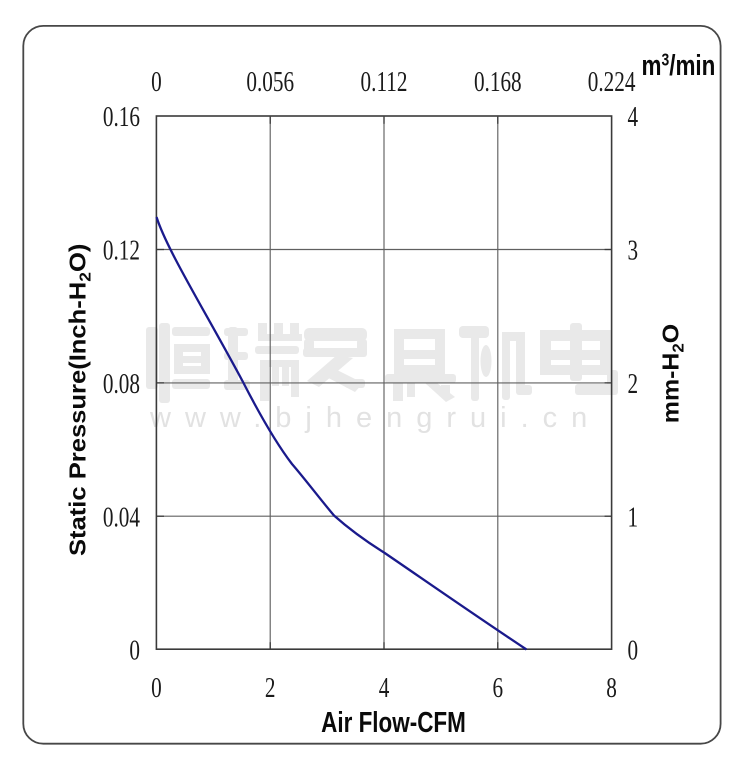  Describe the element at coordinates (672, 373) in the screenshot. I see `svg-text: mm-H2O` at that location.